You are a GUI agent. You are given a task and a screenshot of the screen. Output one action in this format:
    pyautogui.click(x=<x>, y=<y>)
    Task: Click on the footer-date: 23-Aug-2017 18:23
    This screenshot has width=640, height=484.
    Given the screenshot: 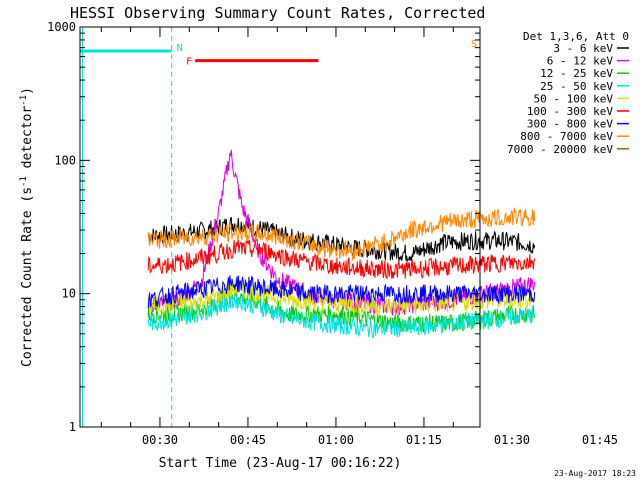 What is the action you would take?
    pyautogui.click(x=595, y=473)
    